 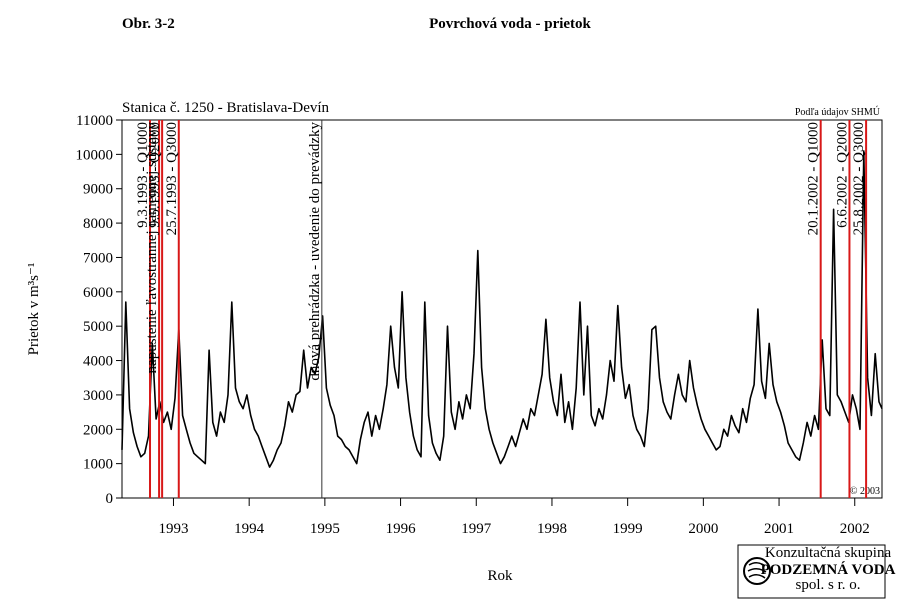 I want to click on y-tick-label: 5000, so click(x=98, y=327).